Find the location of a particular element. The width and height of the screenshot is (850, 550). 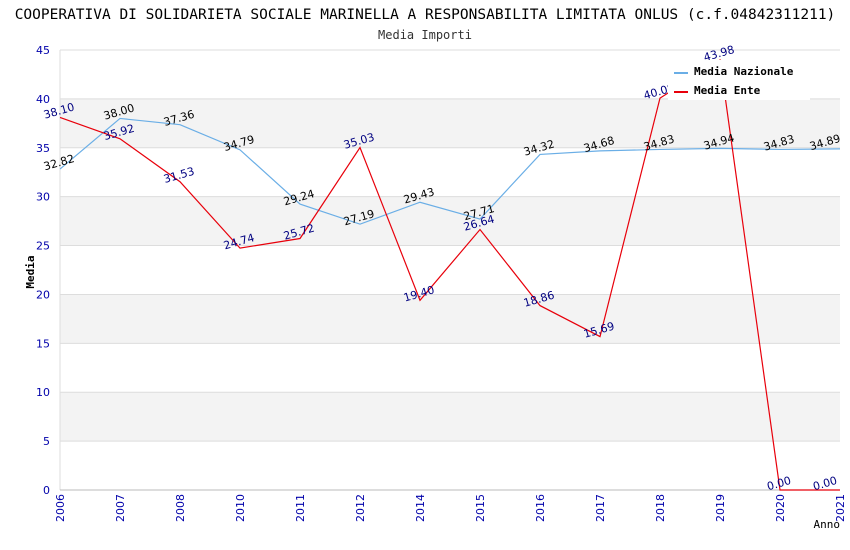

y-tick-label: 20 is located at coordinates (43, 294).